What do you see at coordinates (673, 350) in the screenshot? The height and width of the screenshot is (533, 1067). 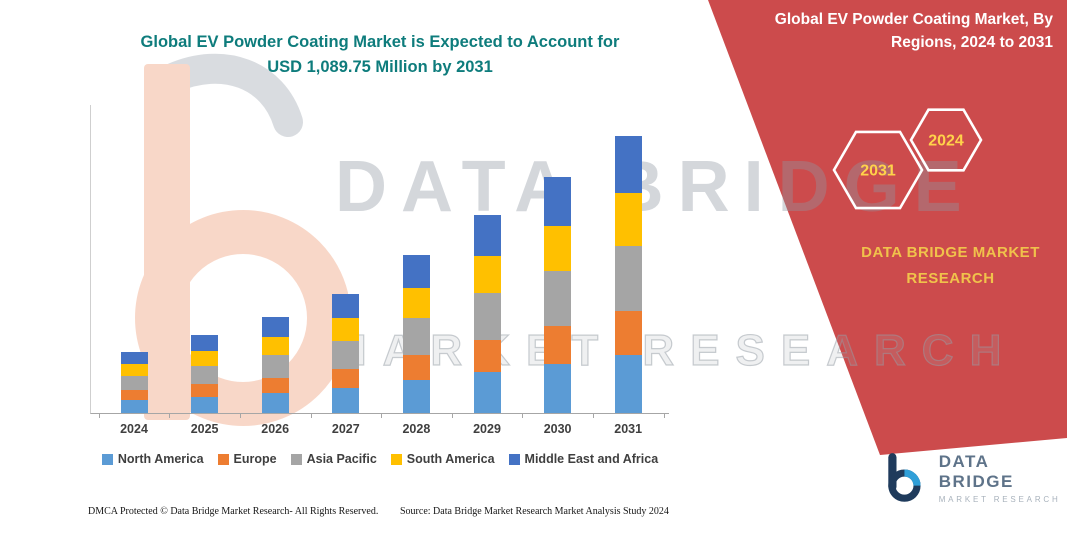 I see `watermark-text-line2: MARKET RESEARCH` at bounding box center [673, 350].